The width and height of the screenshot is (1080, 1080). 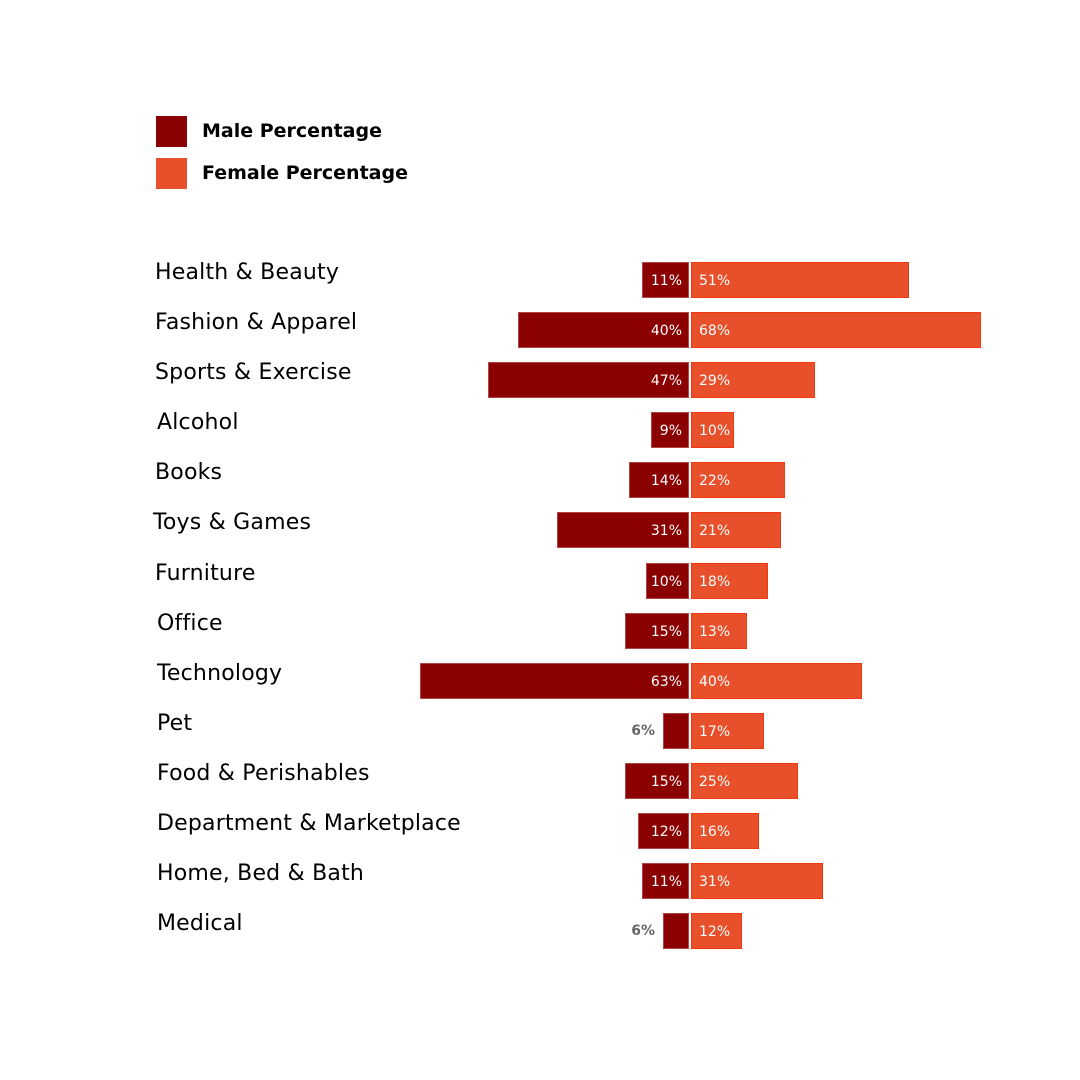 I want to click on bar-female: 12%, so click(x=716, y=931).